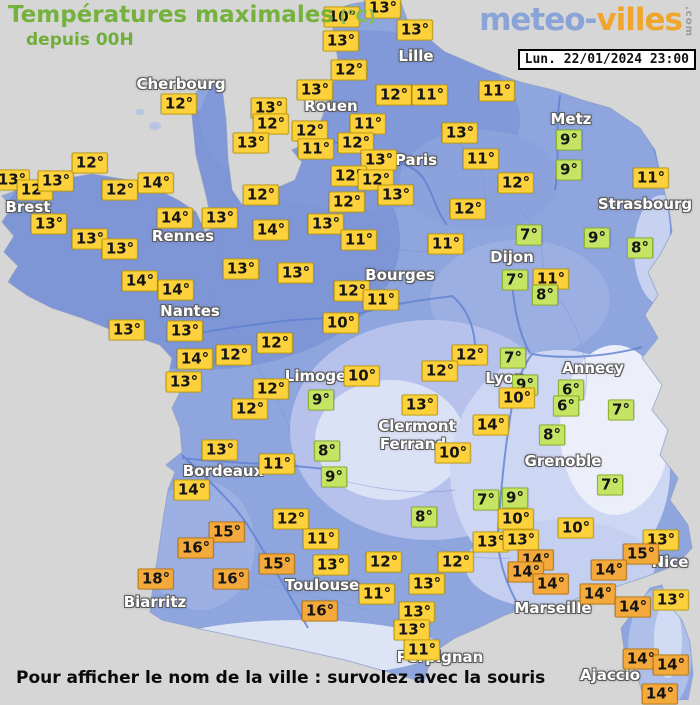 The width and height of the screenshot is (700, 705). I want to click on temp-badge: 18°, so click(156, 579).